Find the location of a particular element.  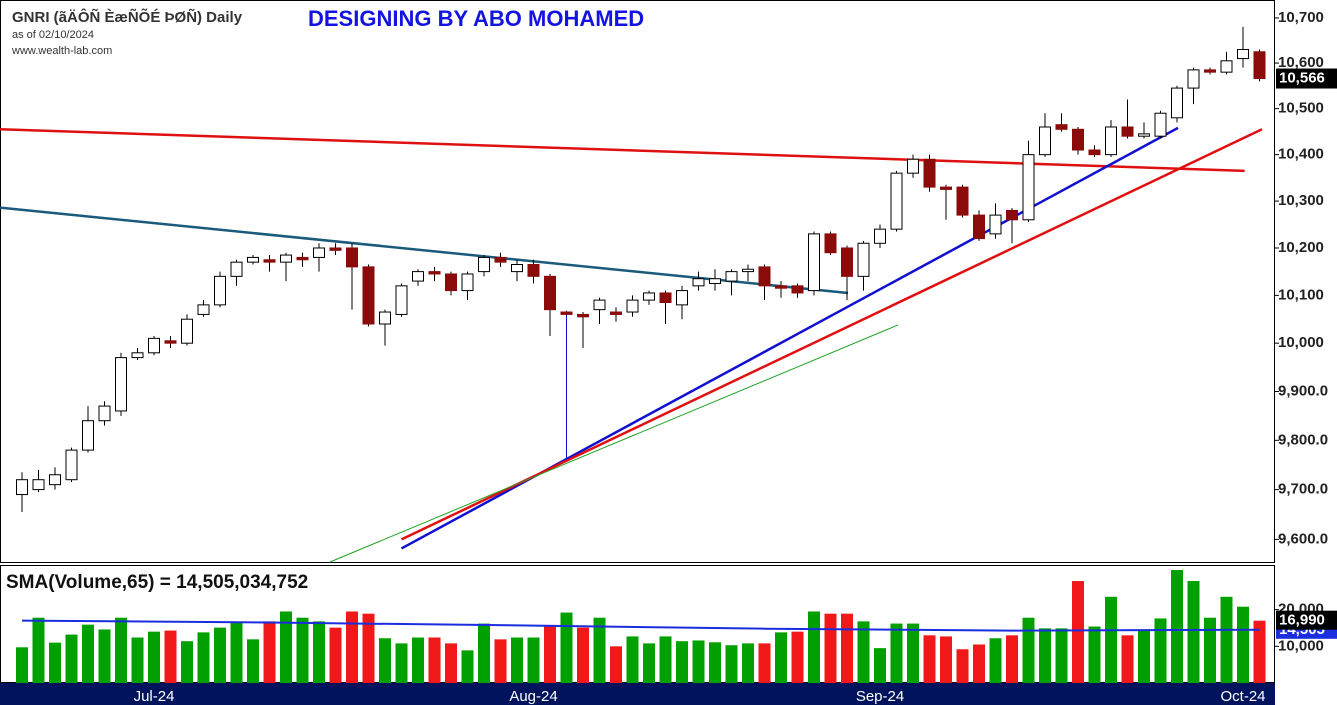

chart-title: GNRI (ãÄÔÑ ÈæÑÕÉ ÞØÑ) Daily is located at coordinates (127, 17).